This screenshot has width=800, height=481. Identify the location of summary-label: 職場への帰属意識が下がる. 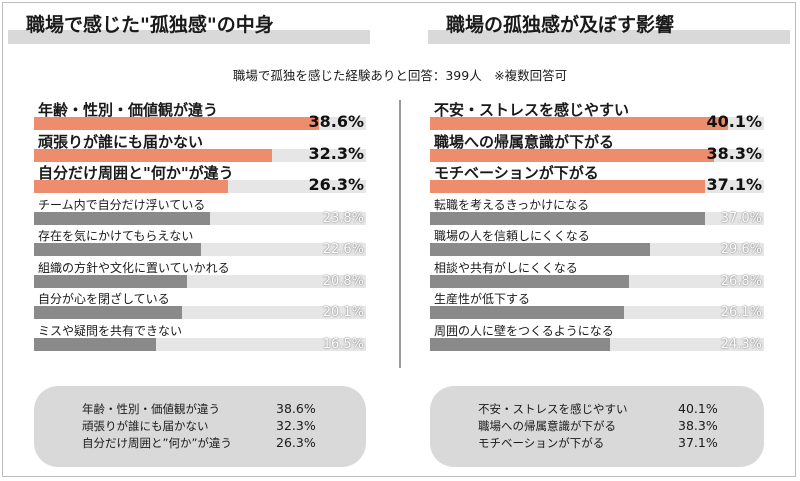
(547, 426).